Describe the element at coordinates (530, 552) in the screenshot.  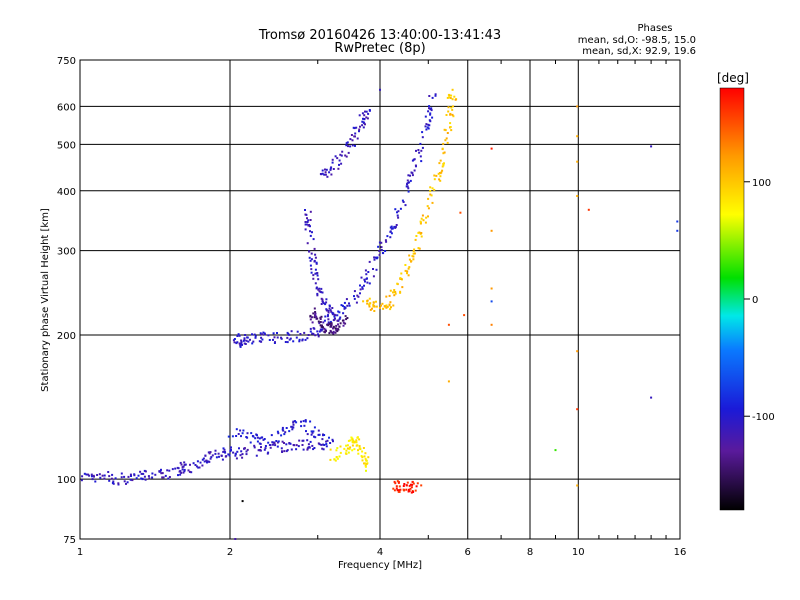
I see `x-tick-label: 8` at that location.